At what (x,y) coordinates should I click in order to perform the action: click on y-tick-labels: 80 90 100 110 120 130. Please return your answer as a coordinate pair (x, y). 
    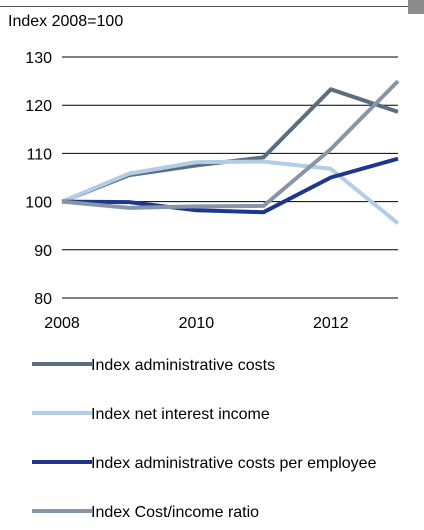
    Looking at the image, I should click on (38, 179).